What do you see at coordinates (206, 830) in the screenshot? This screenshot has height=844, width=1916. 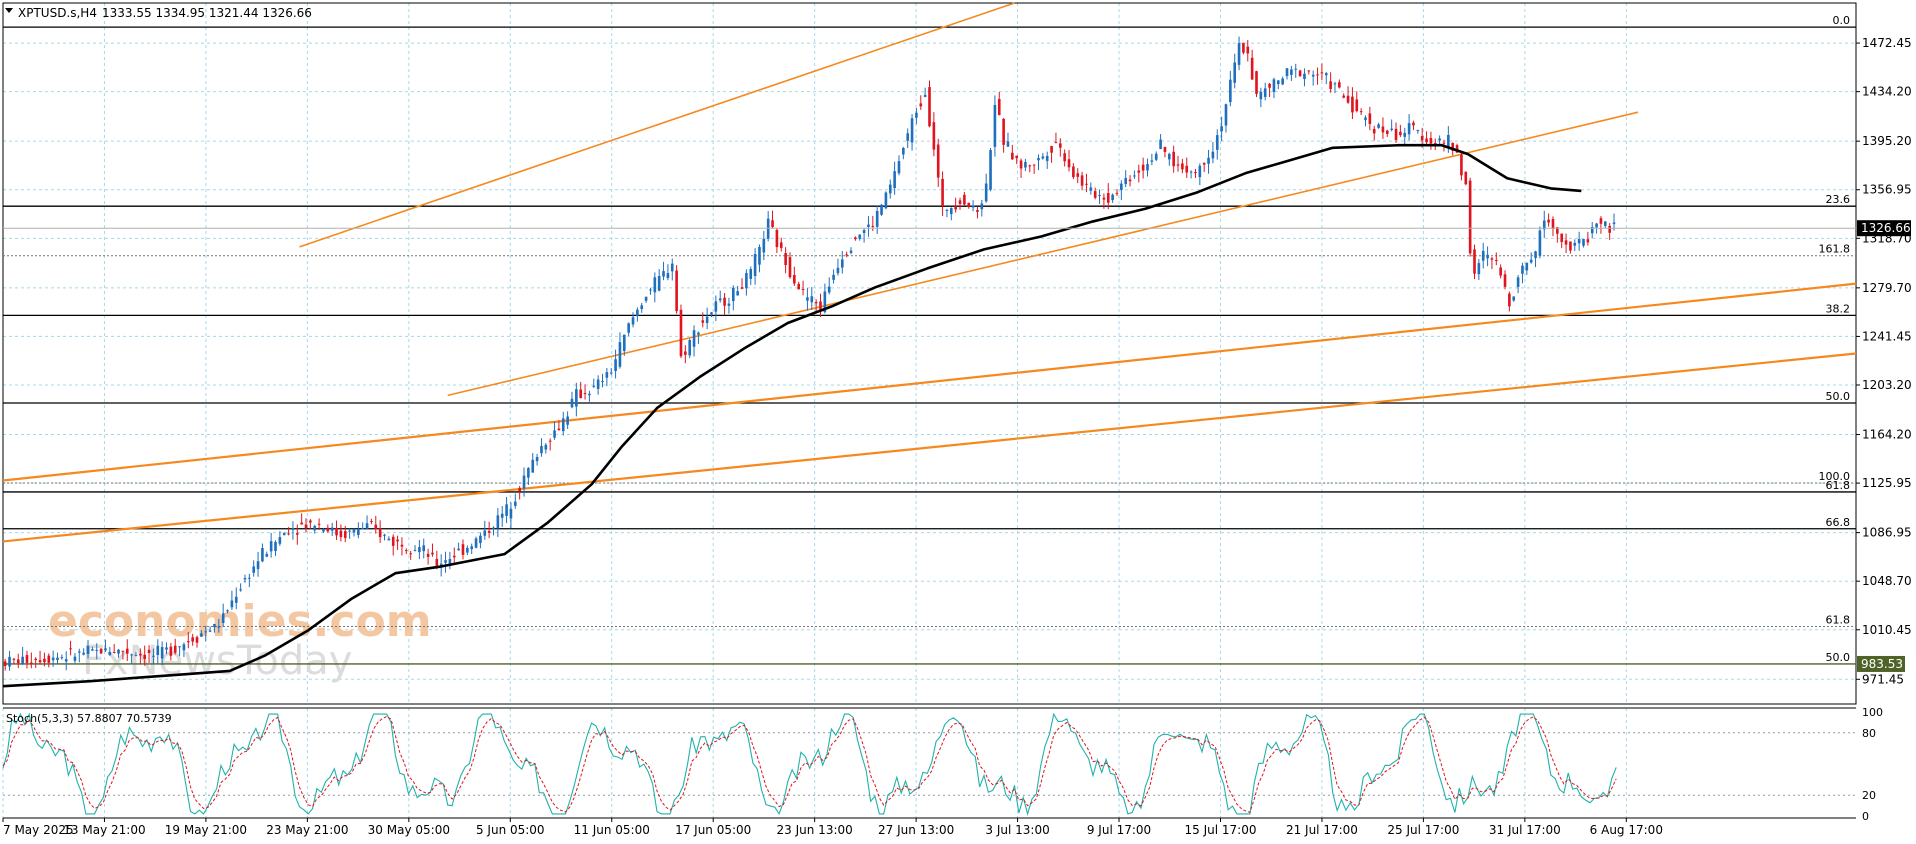 I see `x-tick-label: 19 May 21:00` at bounding box center [206, 830].